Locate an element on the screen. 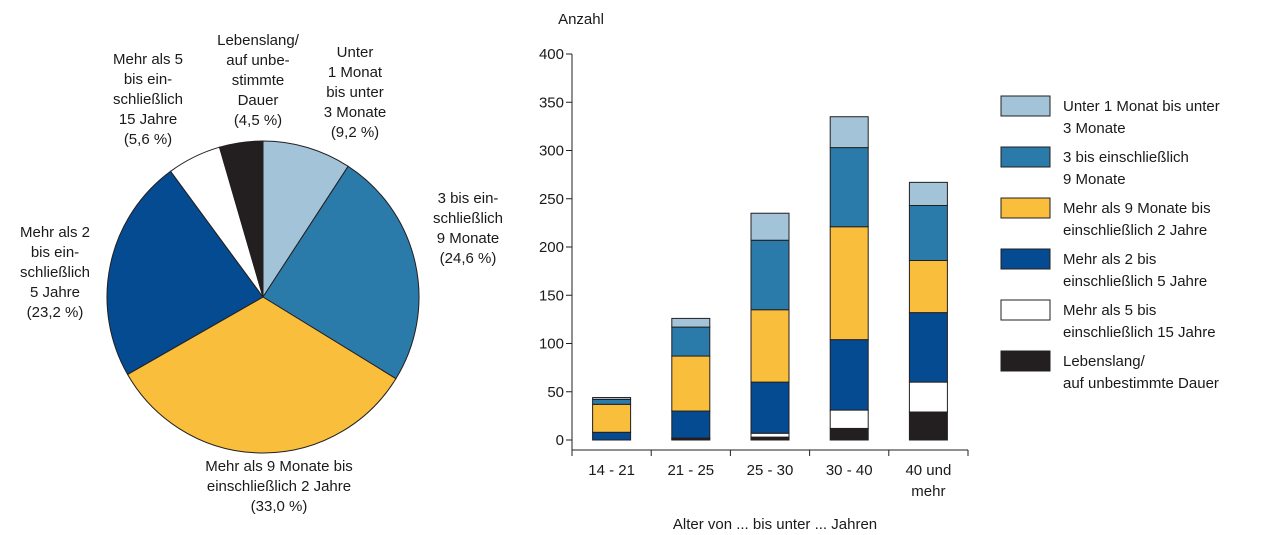 The image size is (1277, 535). y-tick-label: 350 is located at coordinates (551, 102).